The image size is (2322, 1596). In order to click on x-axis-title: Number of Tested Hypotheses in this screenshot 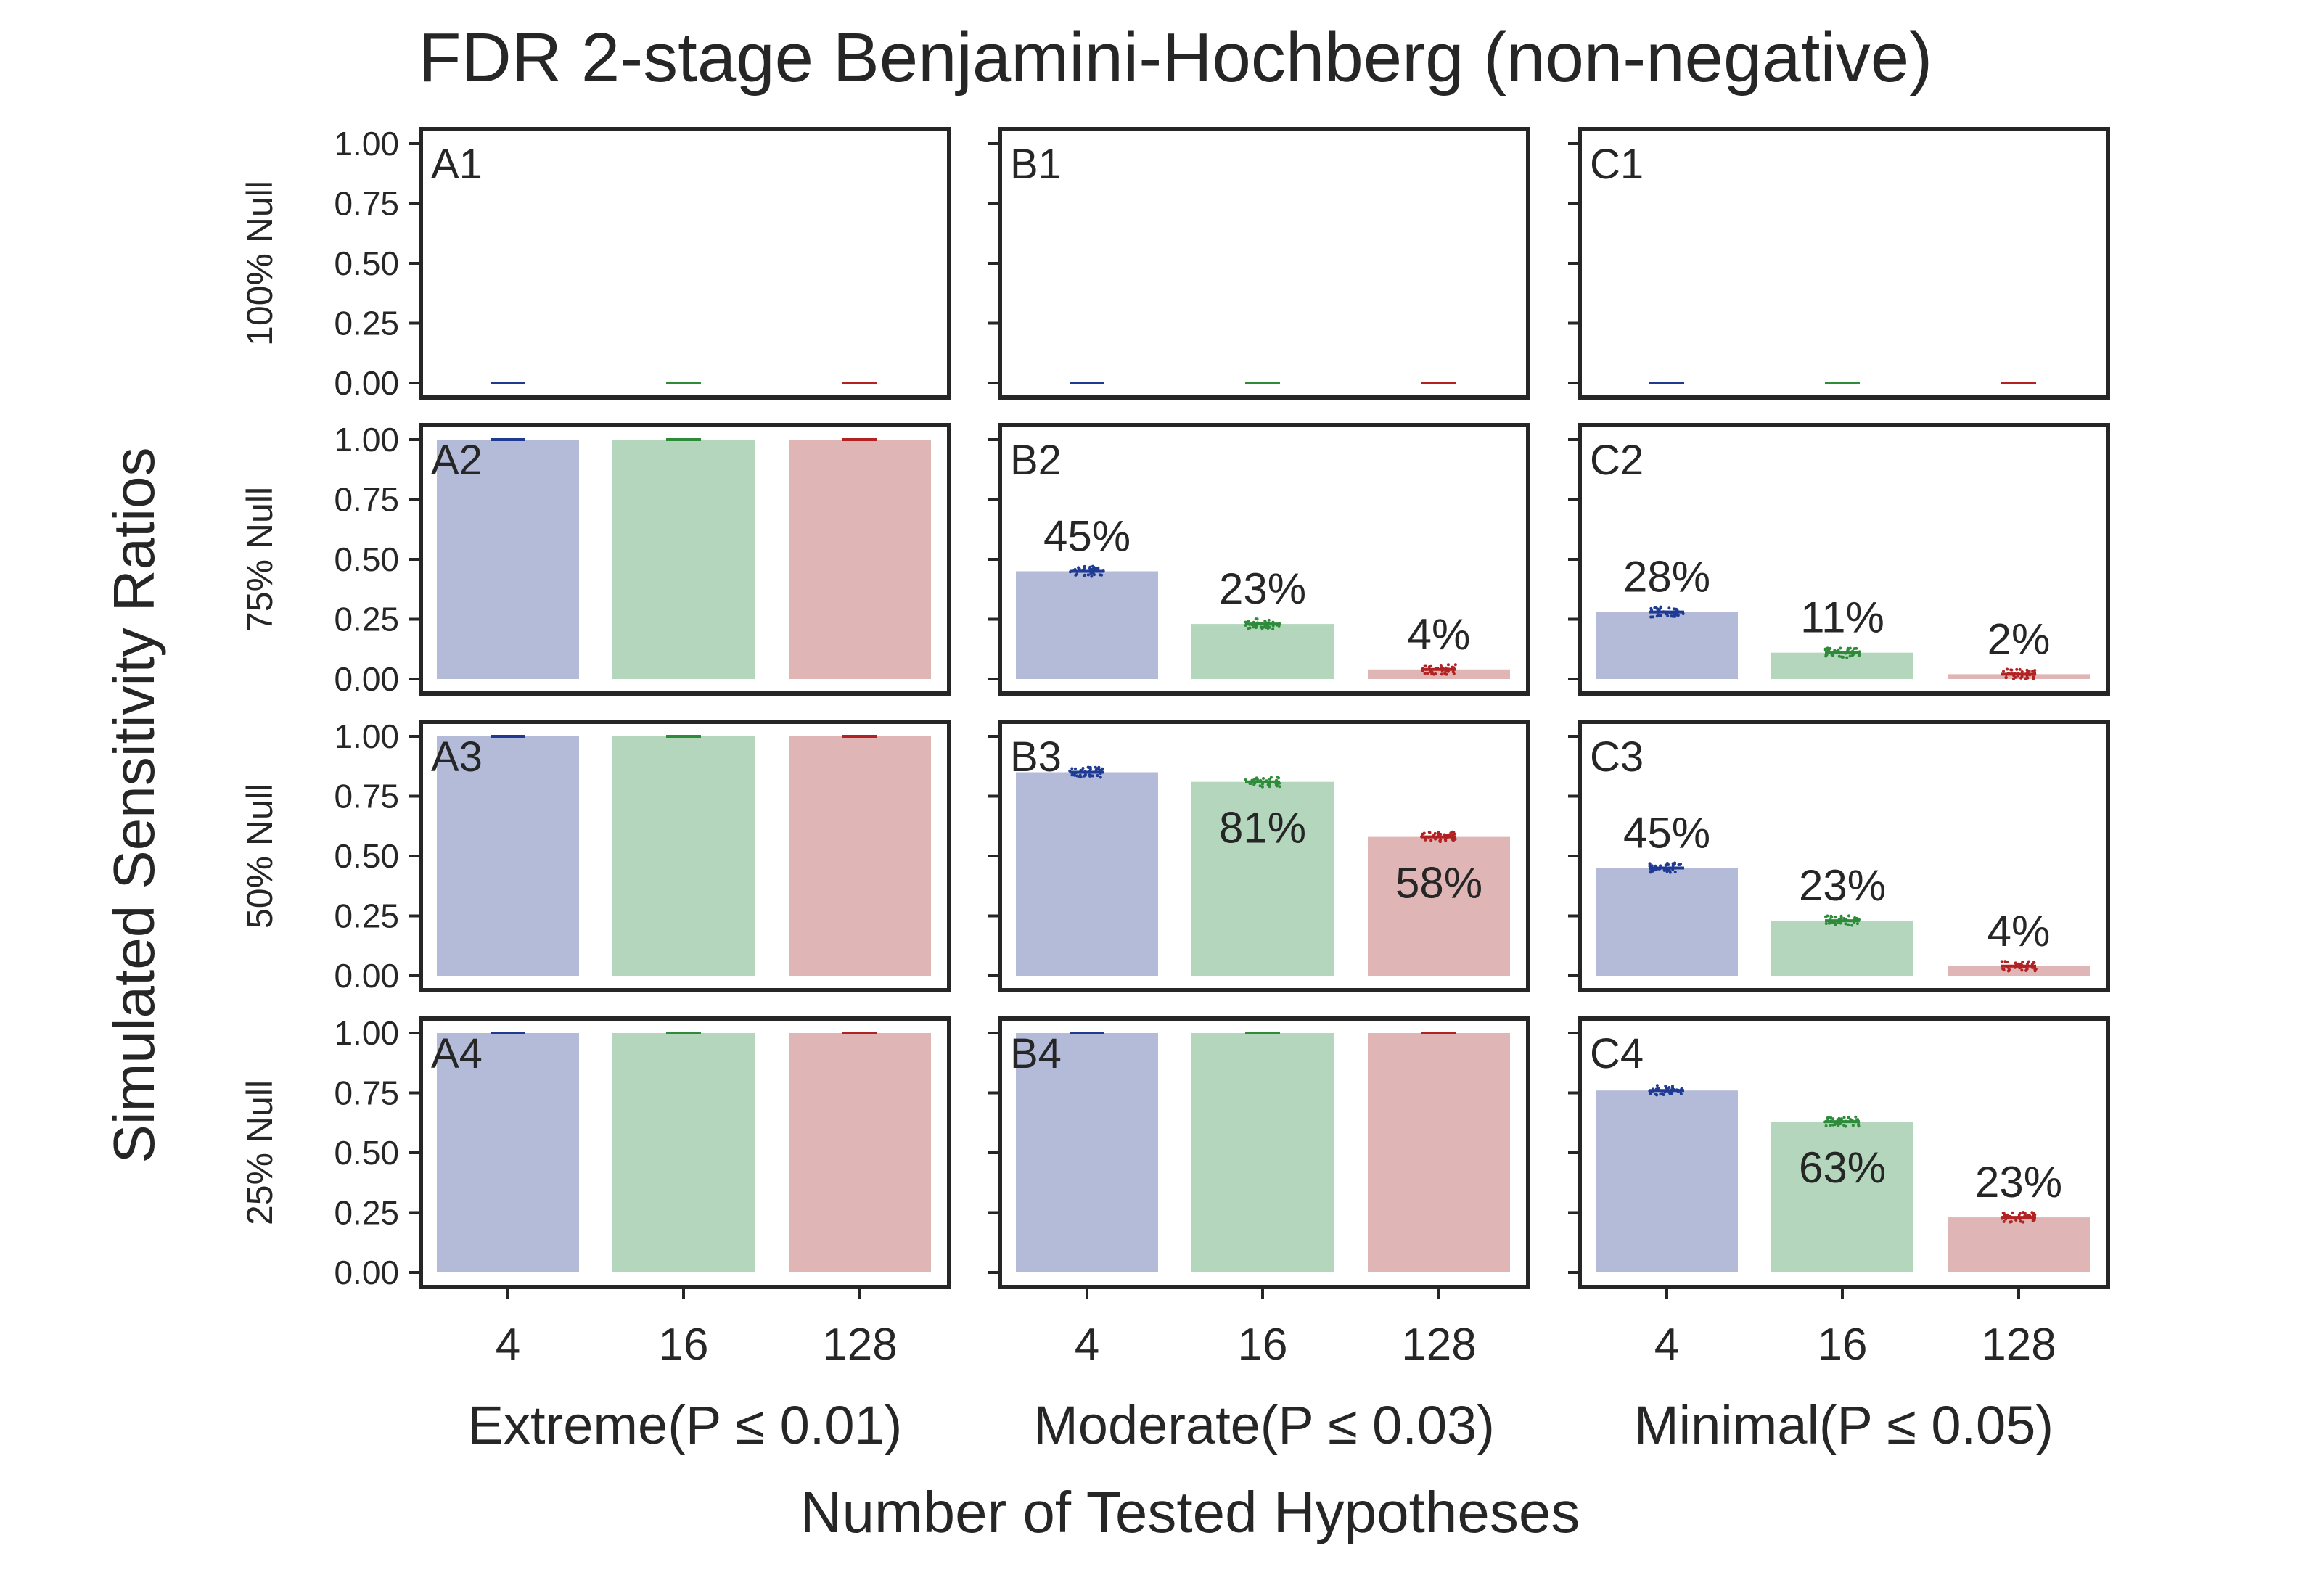, I will do `click(1190, 1512)`.